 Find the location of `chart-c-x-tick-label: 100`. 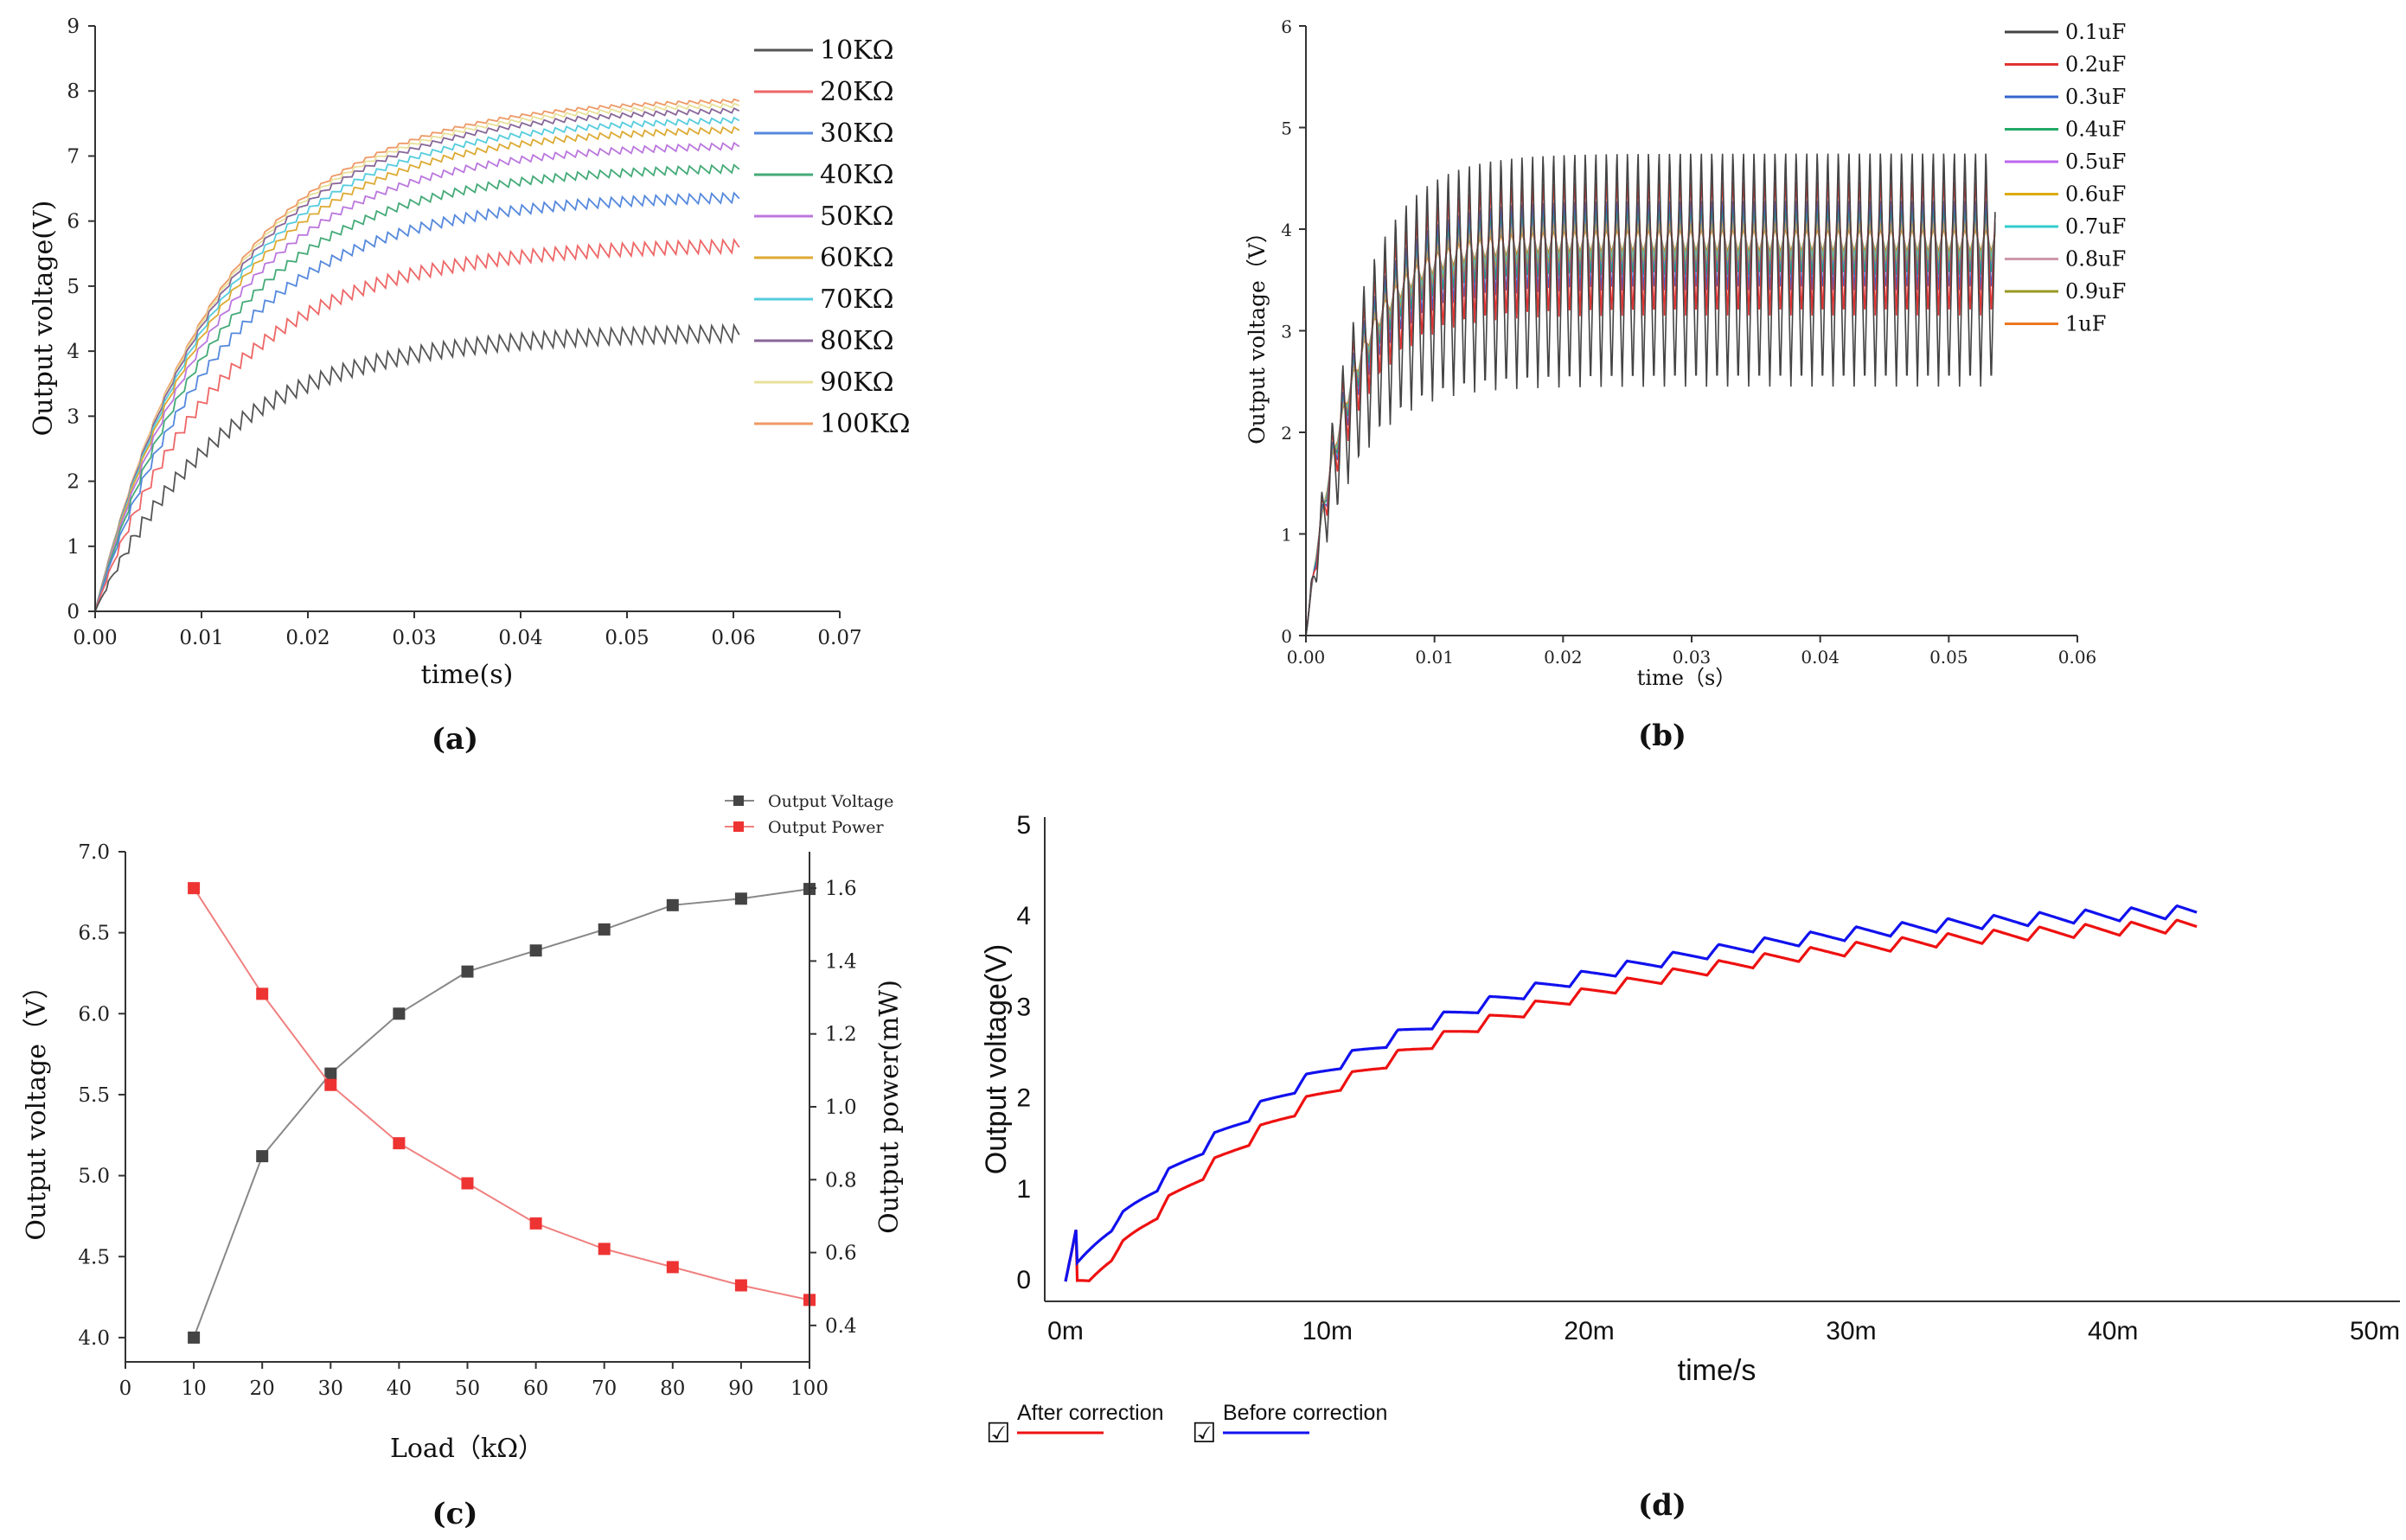

chart-c-x-tick-label: 100 is located at coordinates (809, 1388).